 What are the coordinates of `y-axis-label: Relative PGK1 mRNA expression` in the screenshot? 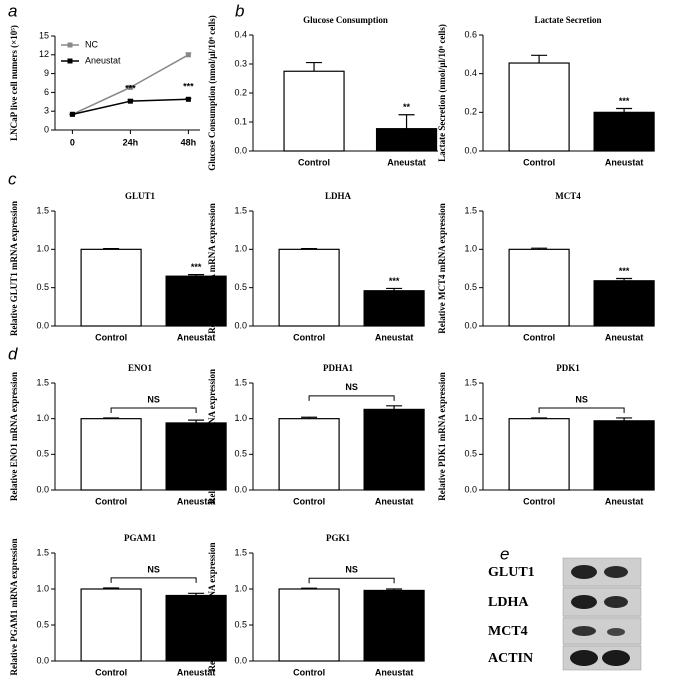 It's located at (212, 606).